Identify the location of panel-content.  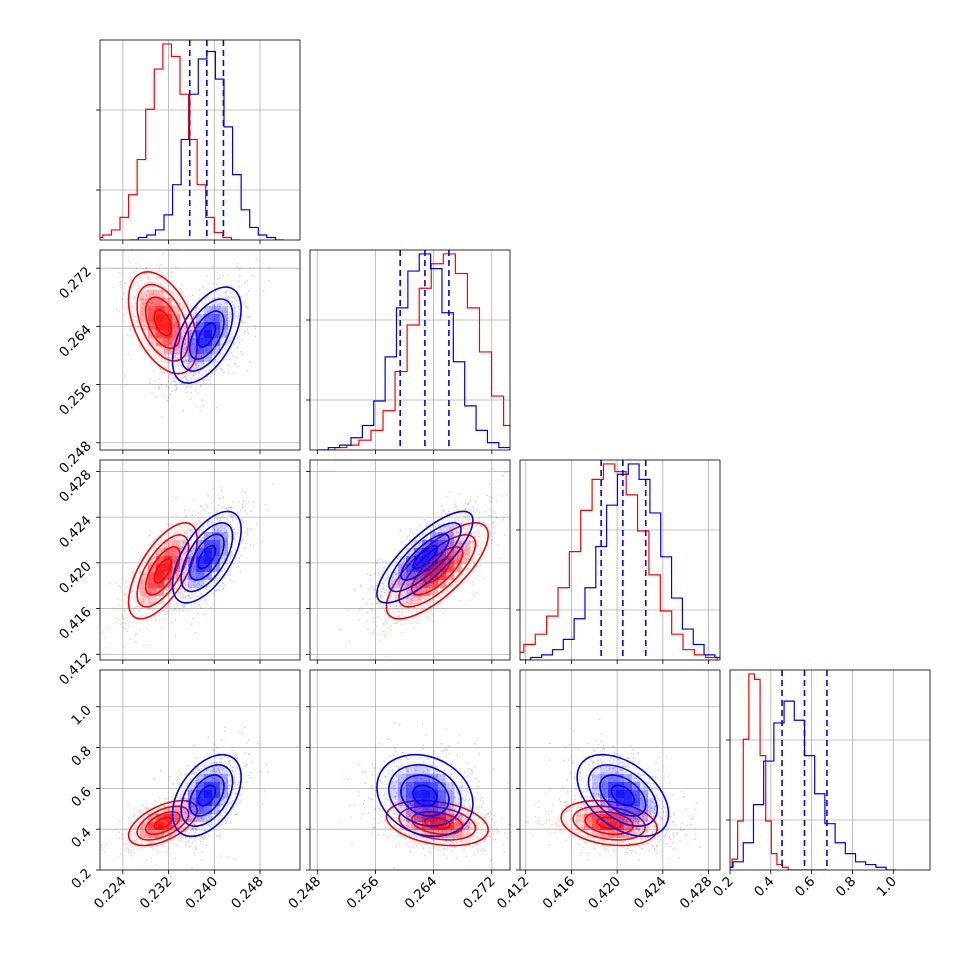
(410, 350).